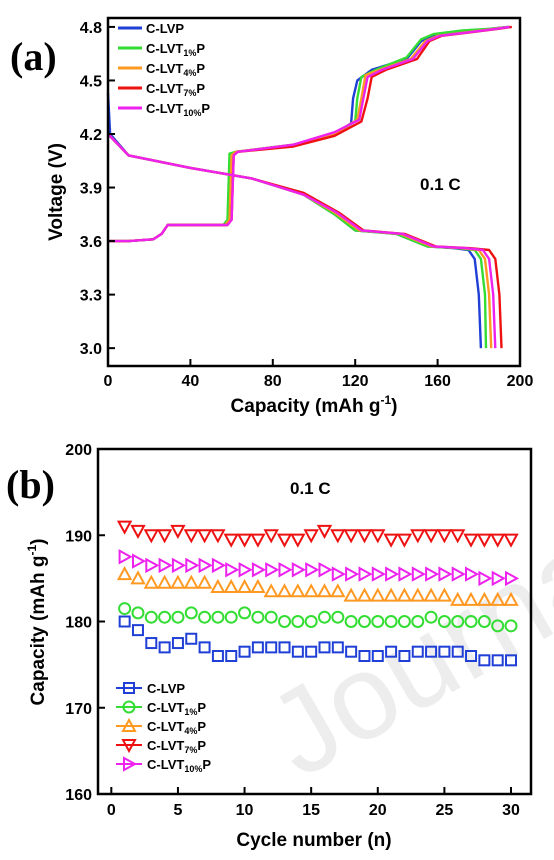  I want to click on panel-b-legend-entry: C-LVT1%P, so click(176, 708).